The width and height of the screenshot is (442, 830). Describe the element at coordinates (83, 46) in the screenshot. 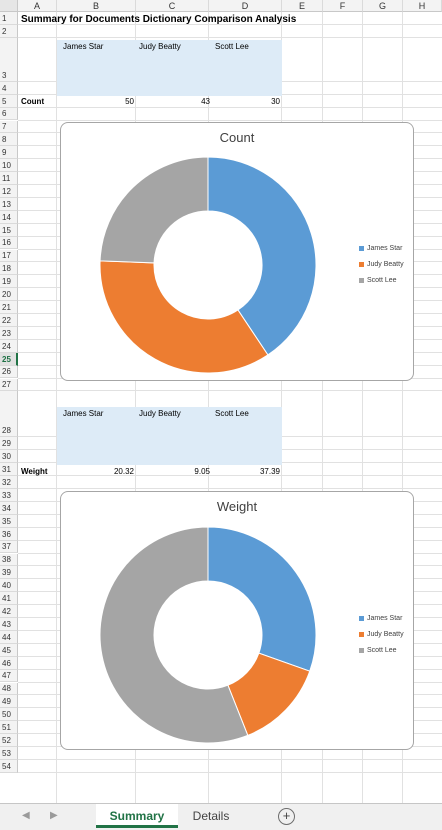

I see `name-header-b: James Star` at that location.